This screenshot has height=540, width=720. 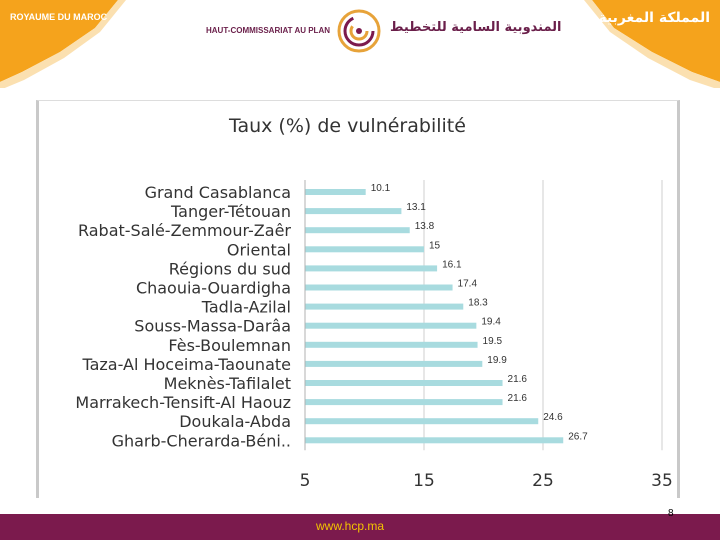 I want to click on data-label: 13.8, so click(x=425, y=226).